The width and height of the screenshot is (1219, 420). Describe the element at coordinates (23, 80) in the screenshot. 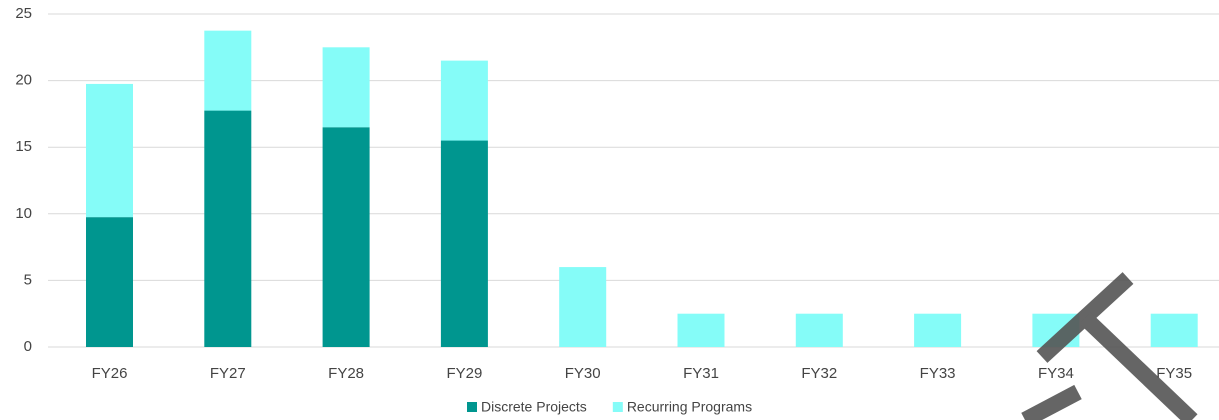

I see `y-tick-label: 20` at that location.